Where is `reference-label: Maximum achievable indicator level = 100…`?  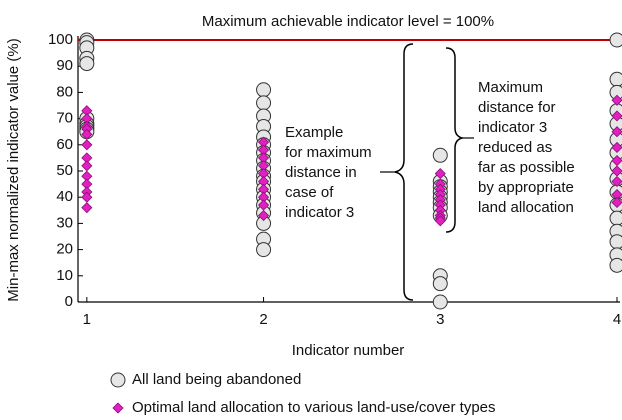 reference-label: Maximum achievable indicator level = 100… is located at coordinates (348, 21).